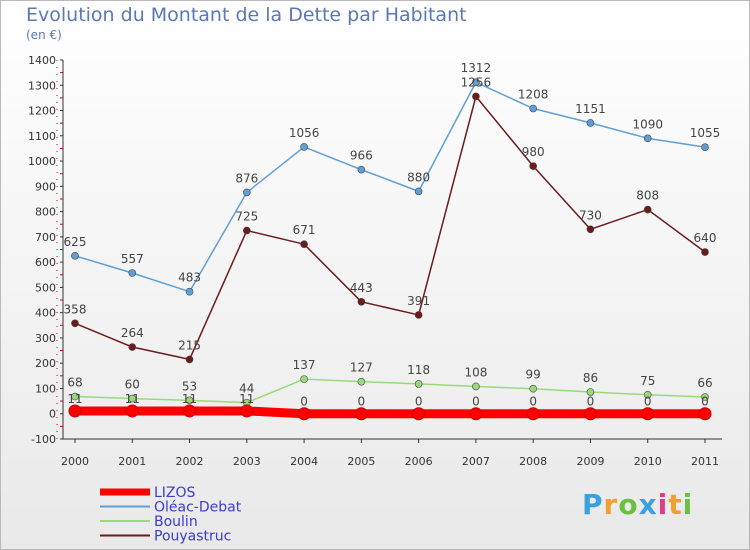 The image size is (750, 550). I want to click on x-tick-label: 2009, so click(590, 461).